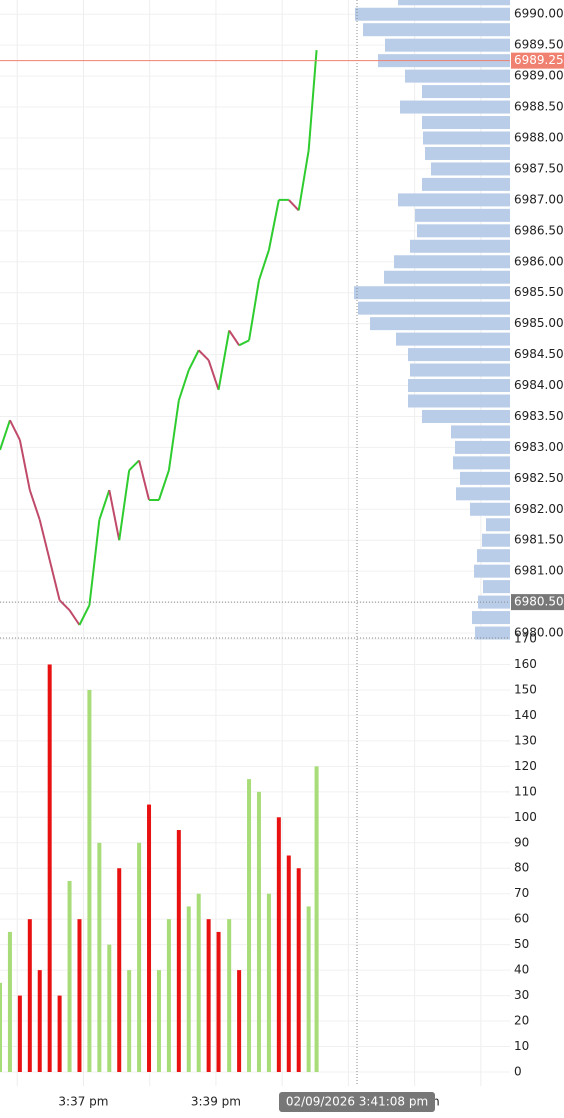  What do you see at coordinates (539, 292) in the screenshot?
I see `price-tick-label: 6985.50` at bounding box center [539, 292].